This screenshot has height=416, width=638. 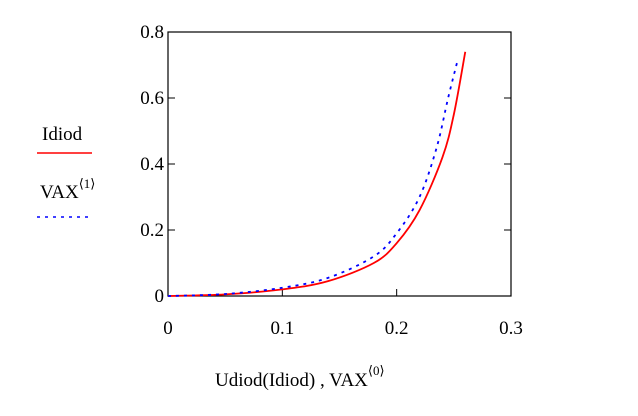 I want to click on x-tick-label: 0.3, so click(x=511, y=328).